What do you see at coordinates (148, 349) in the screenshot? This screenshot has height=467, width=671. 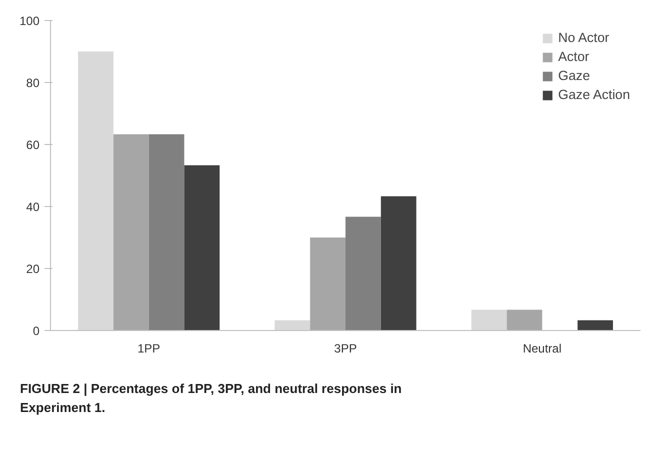 I see `x-tick-label: 1PP` at bounding box center [148, 349].